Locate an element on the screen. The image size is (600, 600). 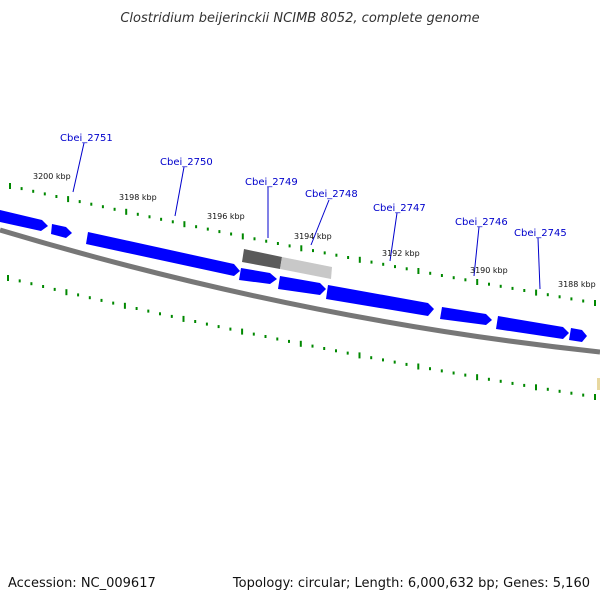
position-label-3198-kbp: 3198 kbp is located at coordinates (138, 197).